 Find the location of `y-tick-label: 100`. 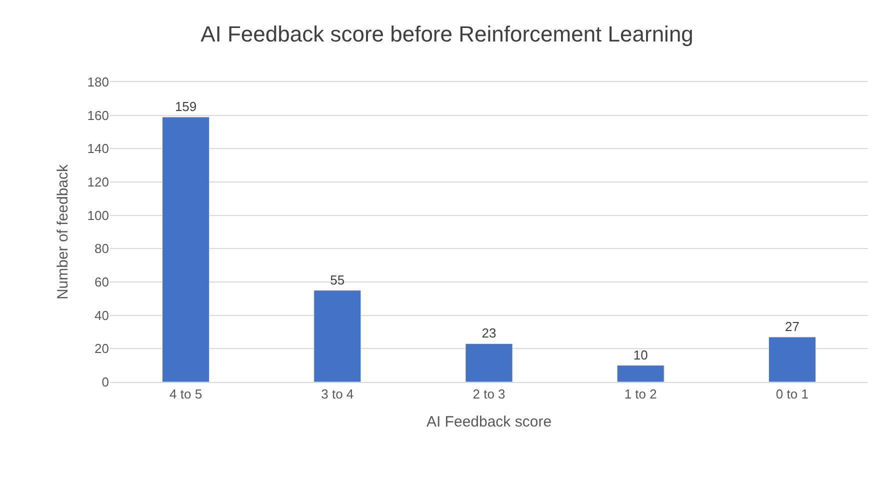

y-tick-label: 100 is located at coordinates (98, 215).